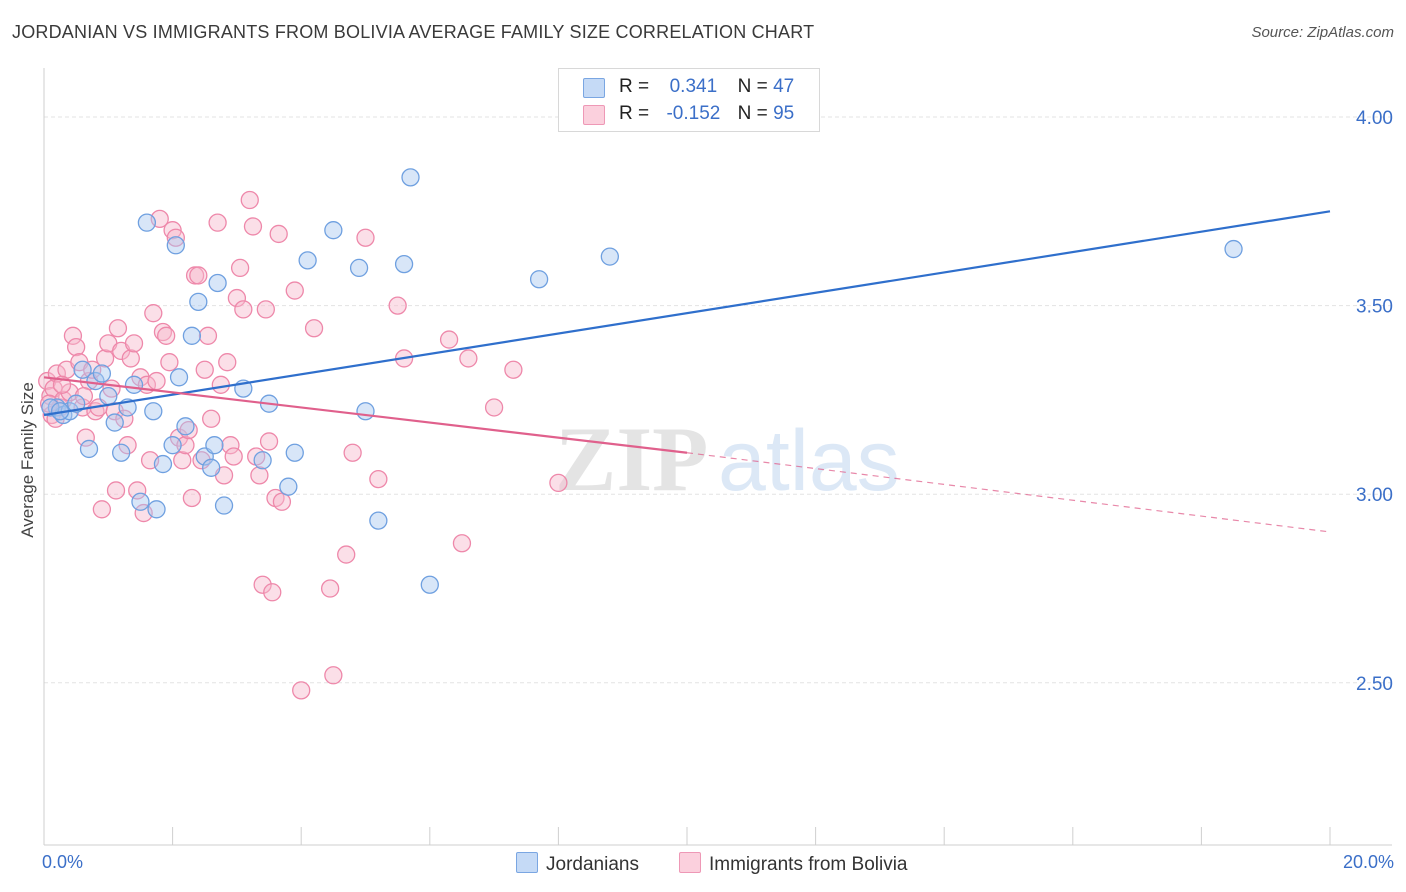 This screenshot has height=892, width=1406. I want to click on watermark-atlas: atlas, so click(809, 461).